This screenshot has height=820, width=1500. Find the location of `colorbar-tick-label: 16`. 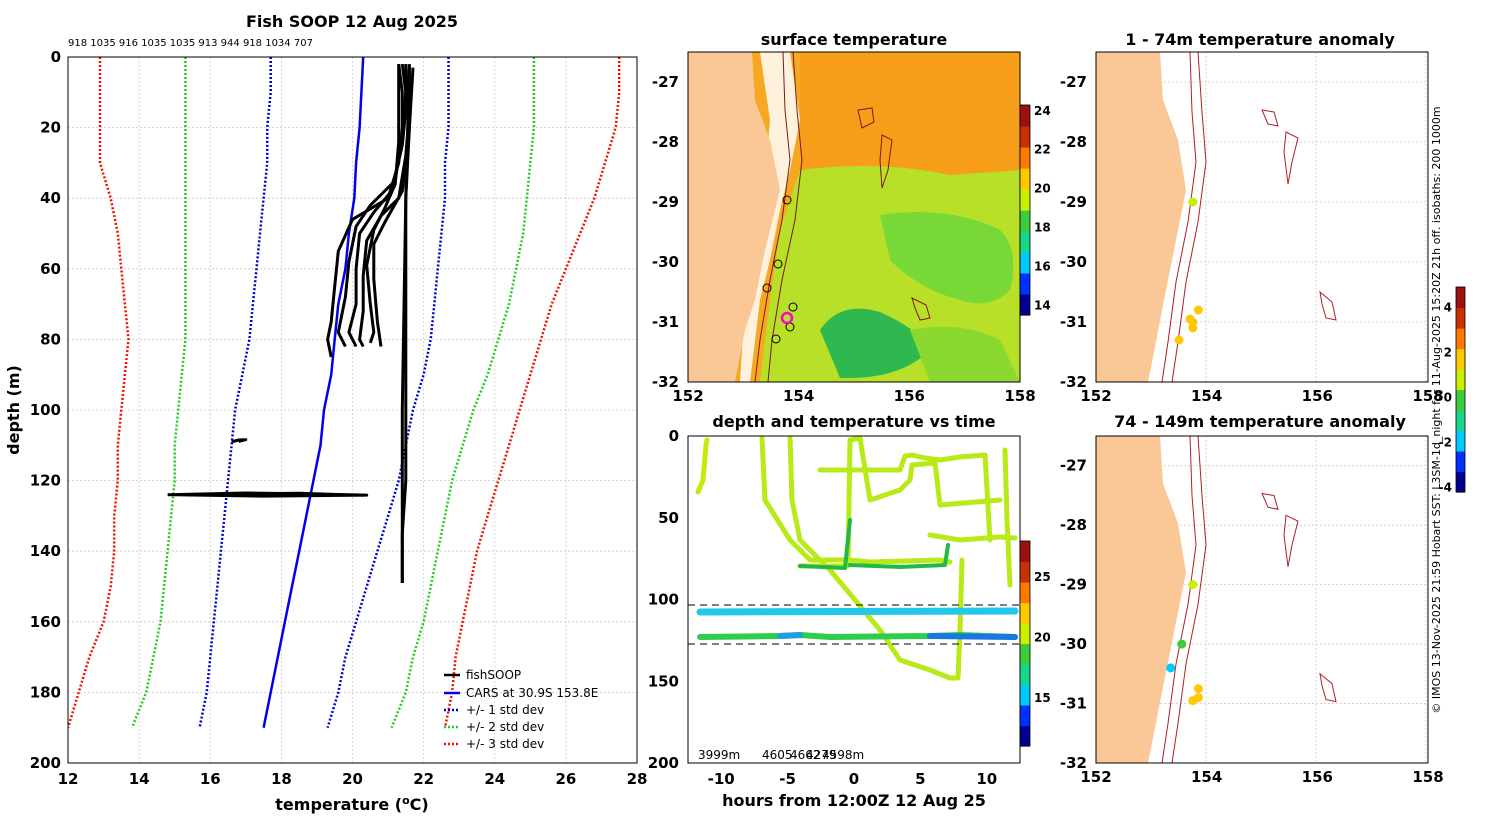

colorbar-tick-label: 16 is located at coordinates (1042, 266).